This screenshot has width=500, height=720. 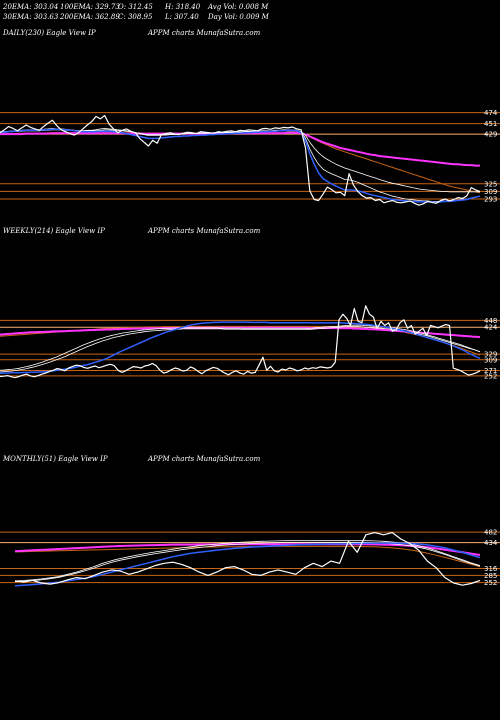 I want to click on avg-vol-stat: Avg Vol: 0.008 M, so click(x=238, y=7).